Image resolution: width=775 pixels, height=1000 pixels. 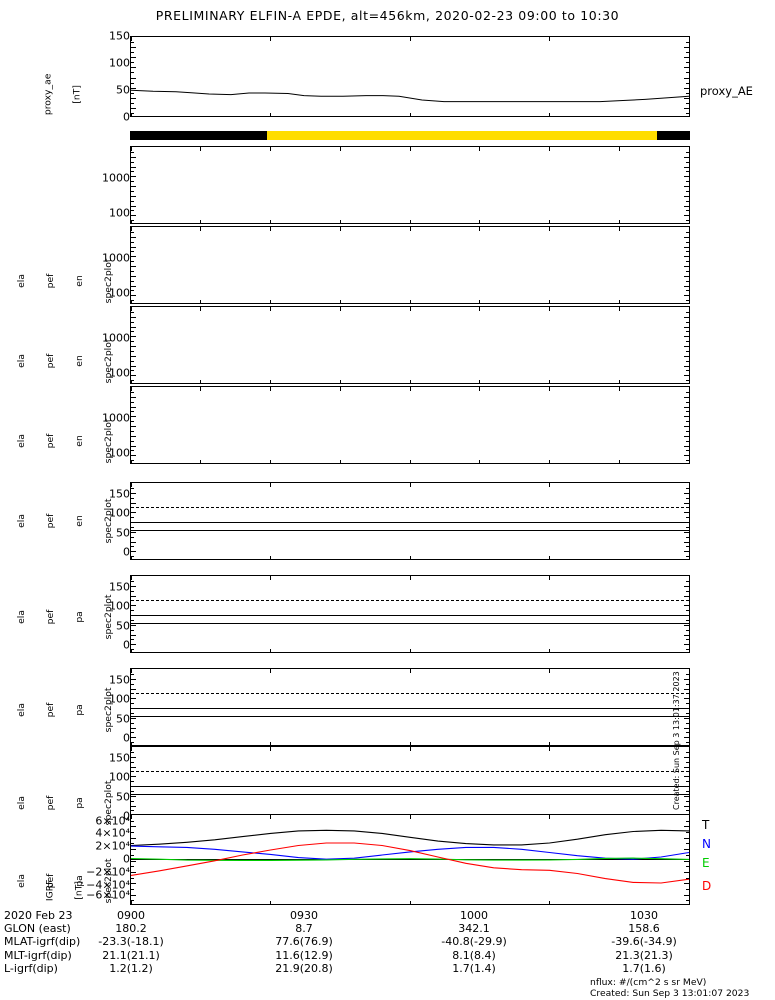 I want to click on bottom-axis-value: 1030, so click(x=644, y=915).